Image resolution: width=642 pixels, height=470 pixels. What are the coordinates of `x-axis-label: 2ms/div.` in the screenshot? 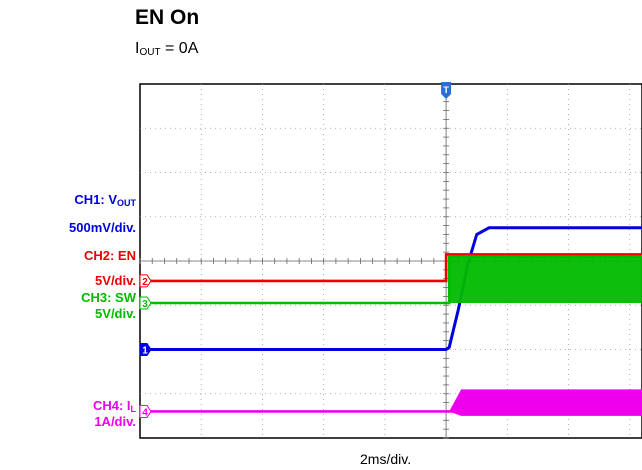 It's located at (386, 459).